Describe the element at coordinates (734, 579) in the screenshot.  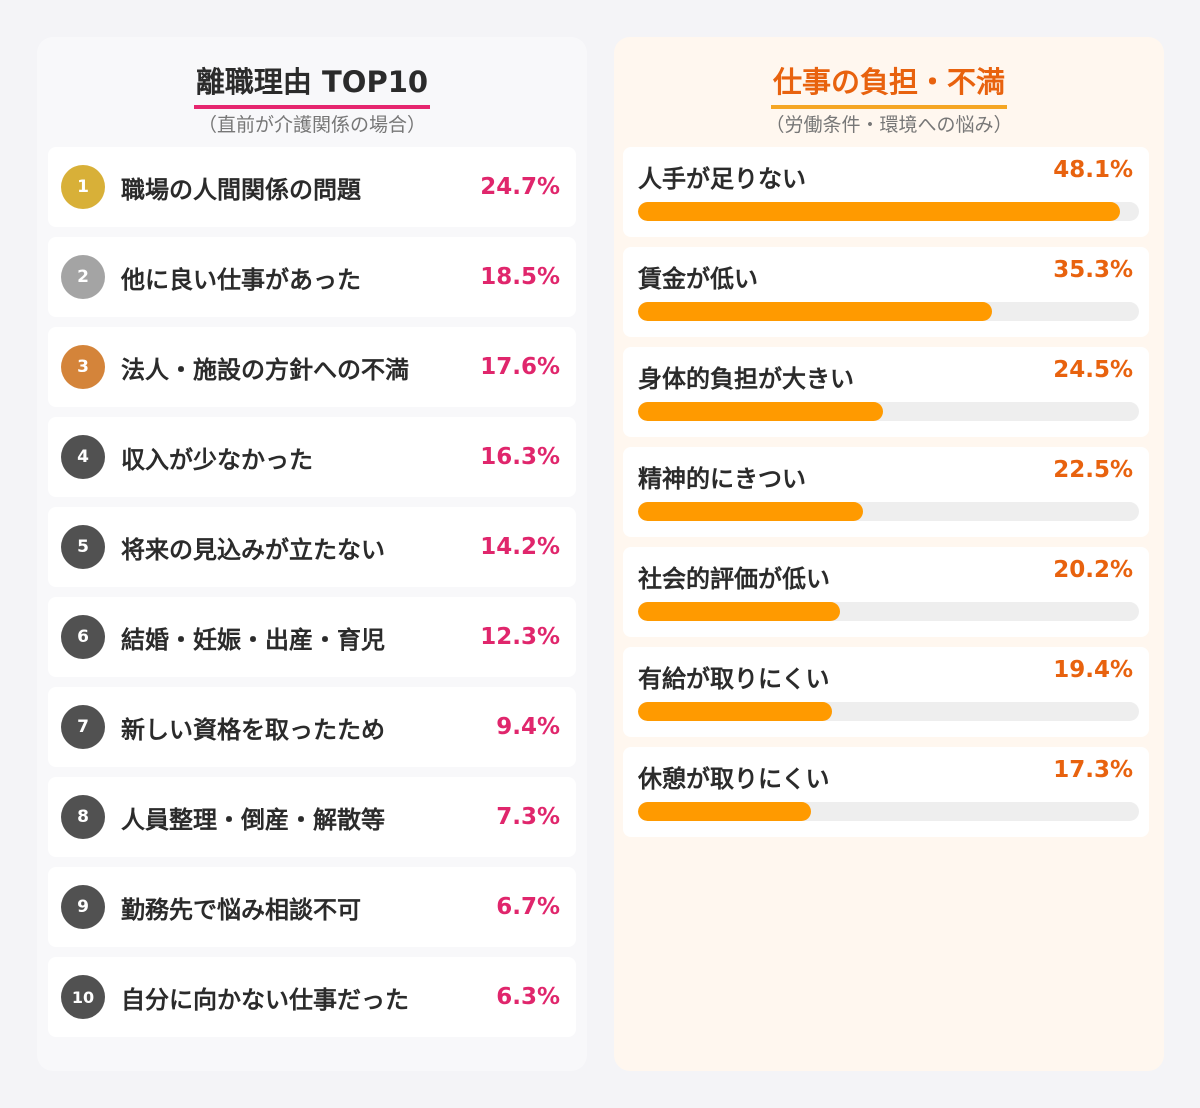
I see `bar-category-label: 社会的評価が低い` at that location.